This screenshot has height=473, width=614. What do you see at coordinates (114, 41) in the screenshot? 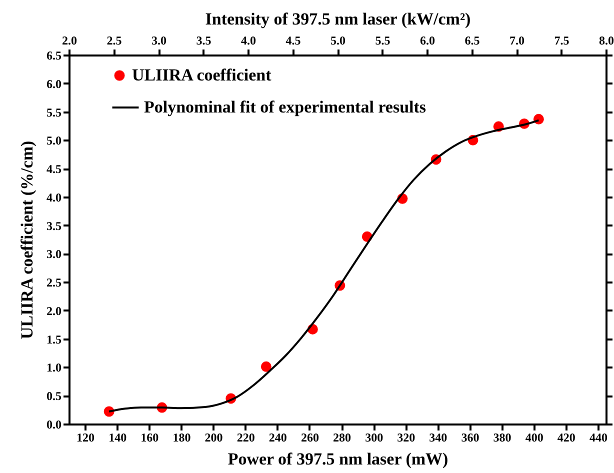
I see `x2-tick-label: 2.5` at bounding box center [114, 41].